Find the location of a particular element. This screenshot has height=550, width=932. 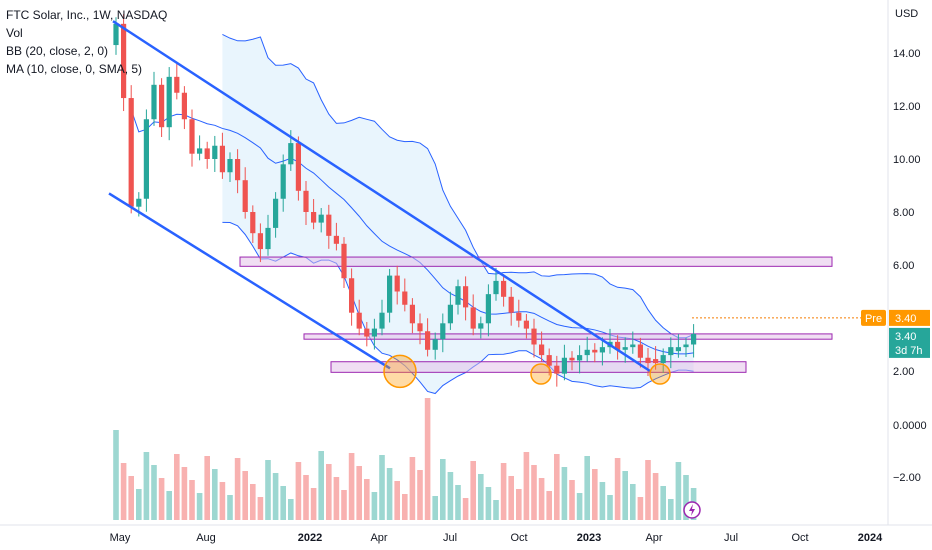

bollinger-indicator-label: BB (20, close, 2, 0) is located at coordinates (57, 51).